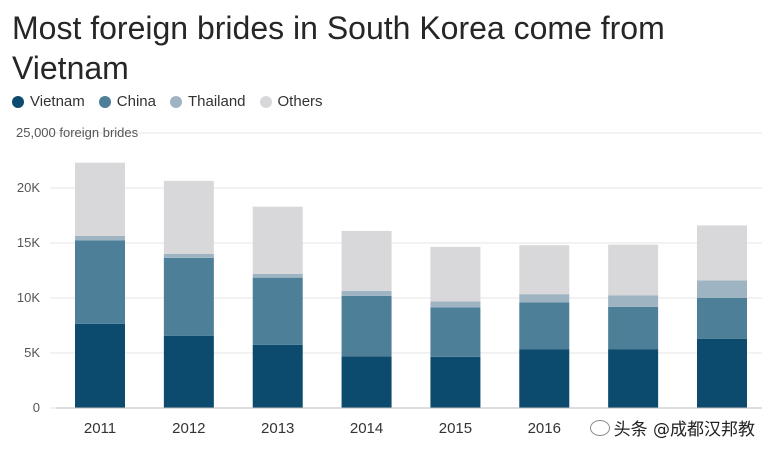 The image size is (769, 452). Describe the element at coordinates (599, 427) in the screenshot. I see `watermark-icon` at that location.